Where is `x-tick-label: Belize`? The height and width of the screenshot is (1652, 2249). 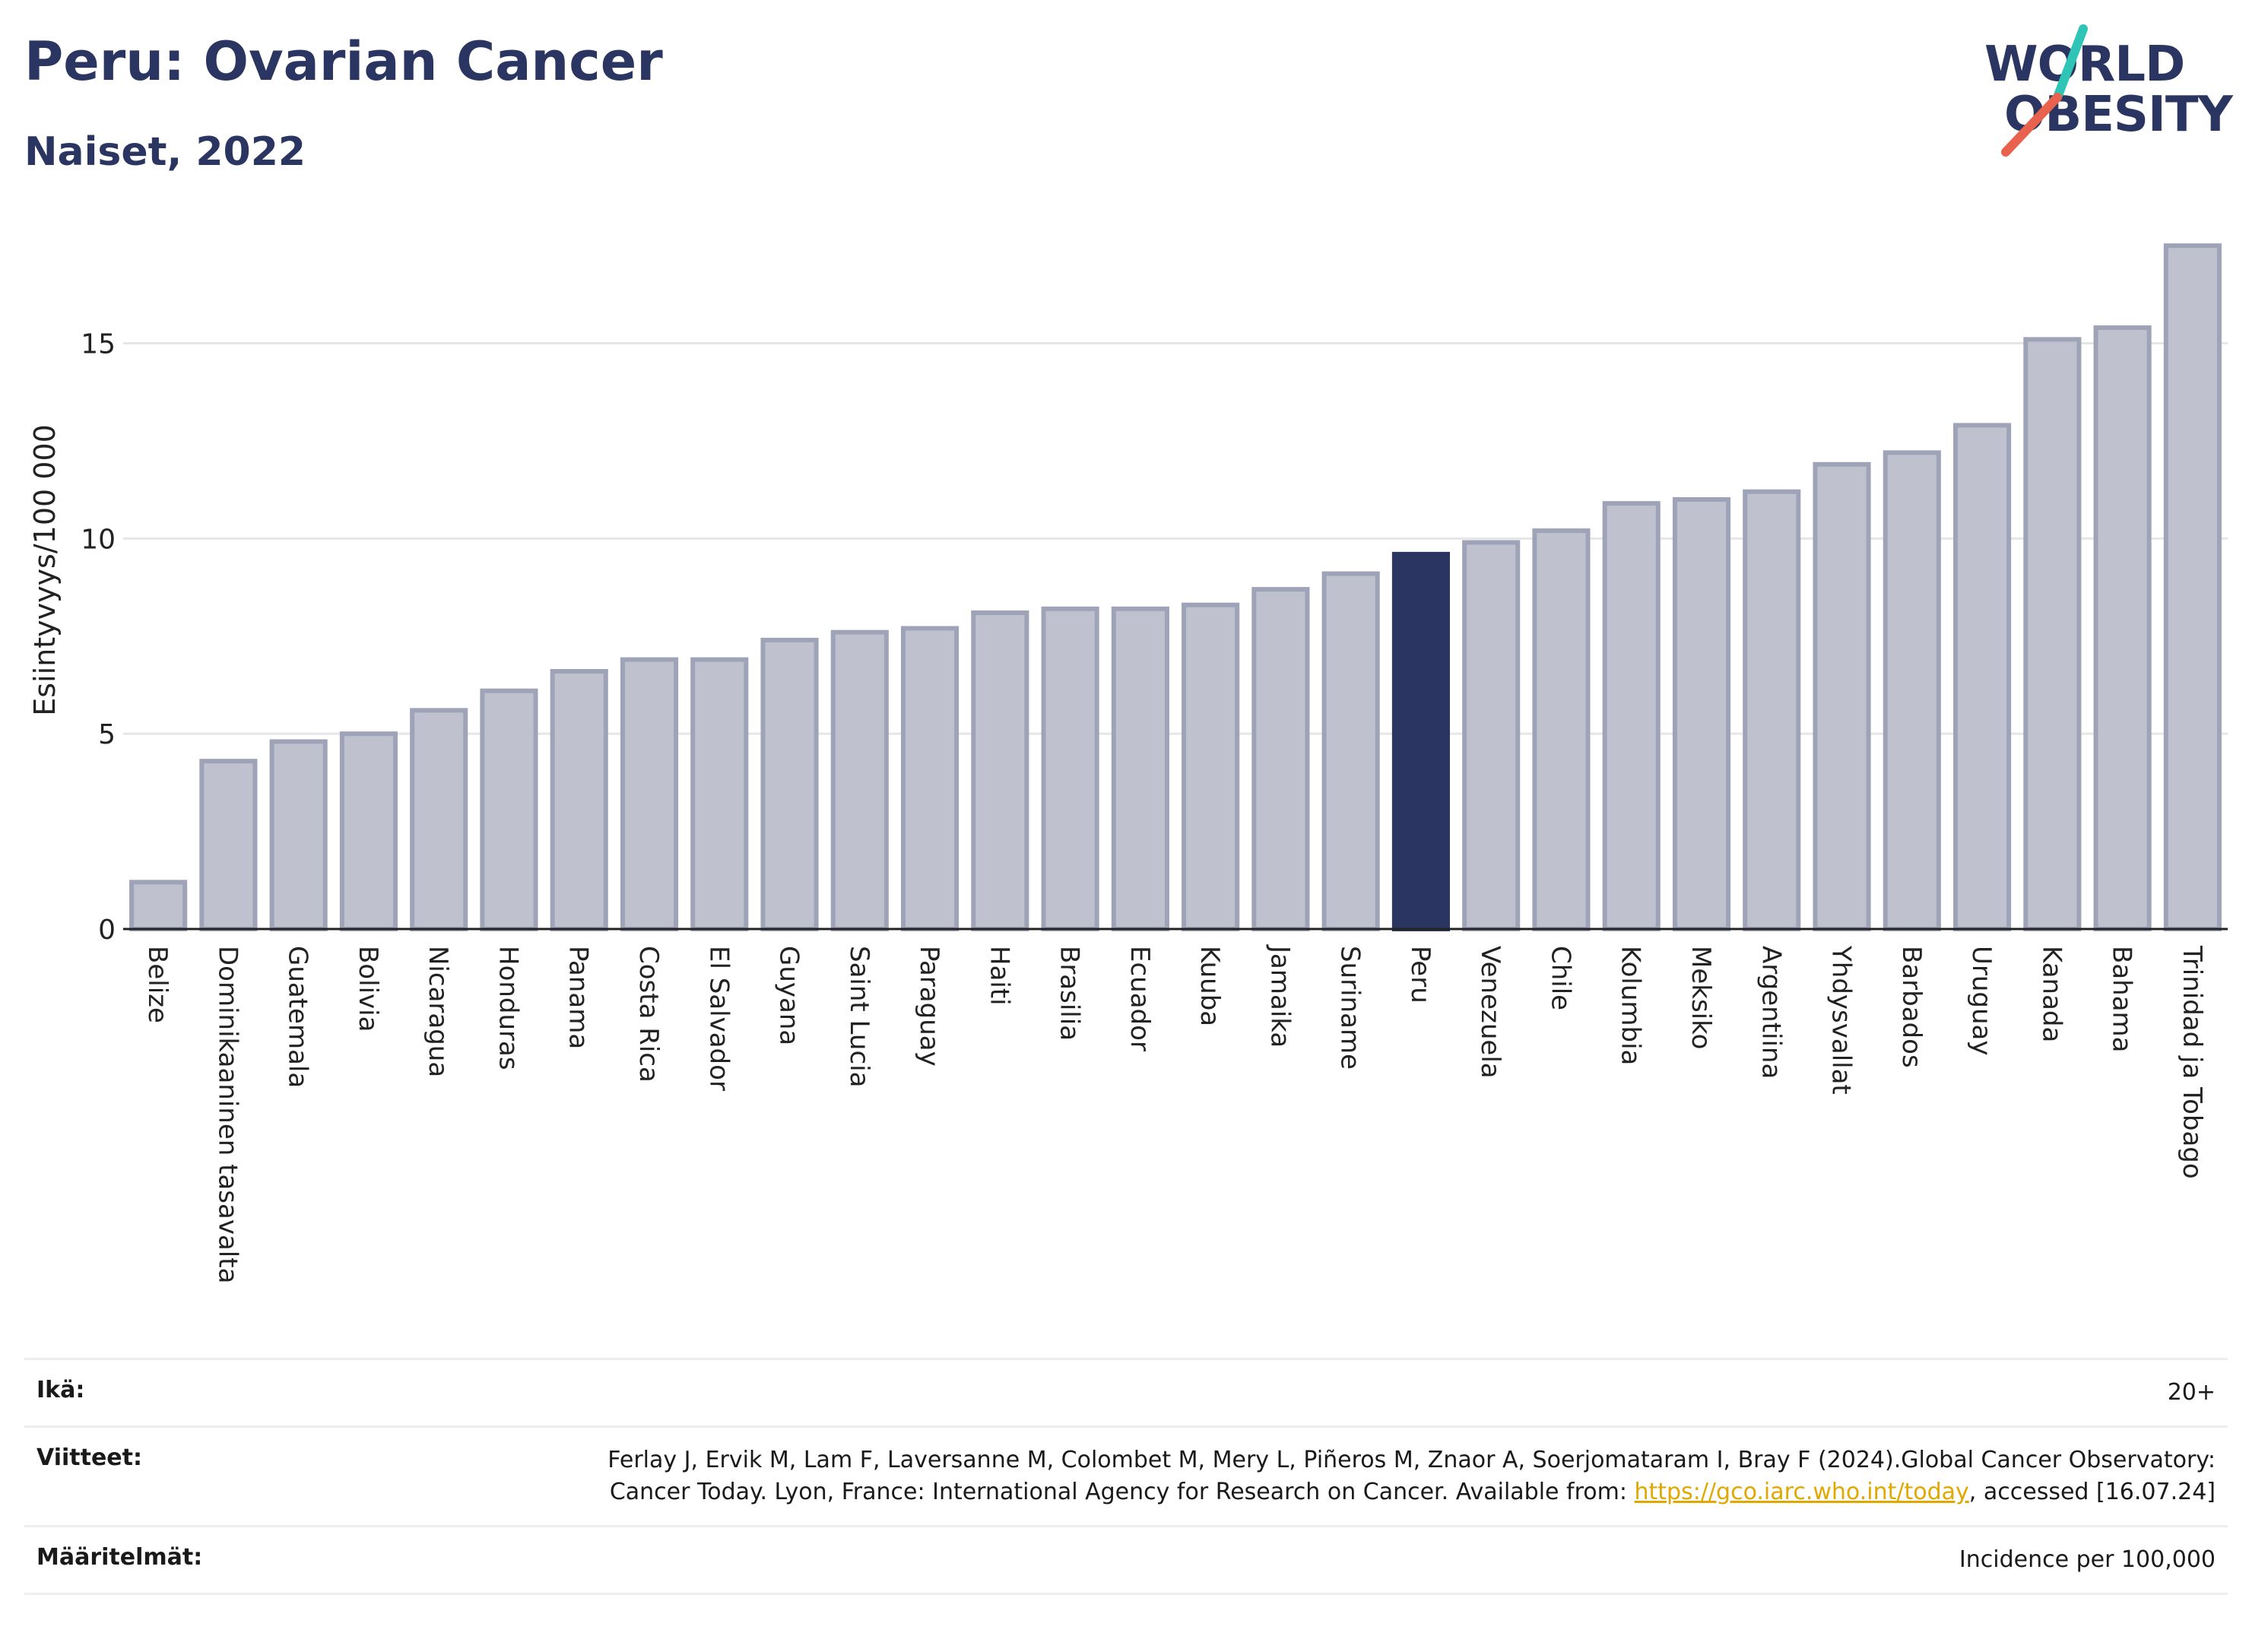 x-tick-label: Belize is located at coordinates (157, 984).